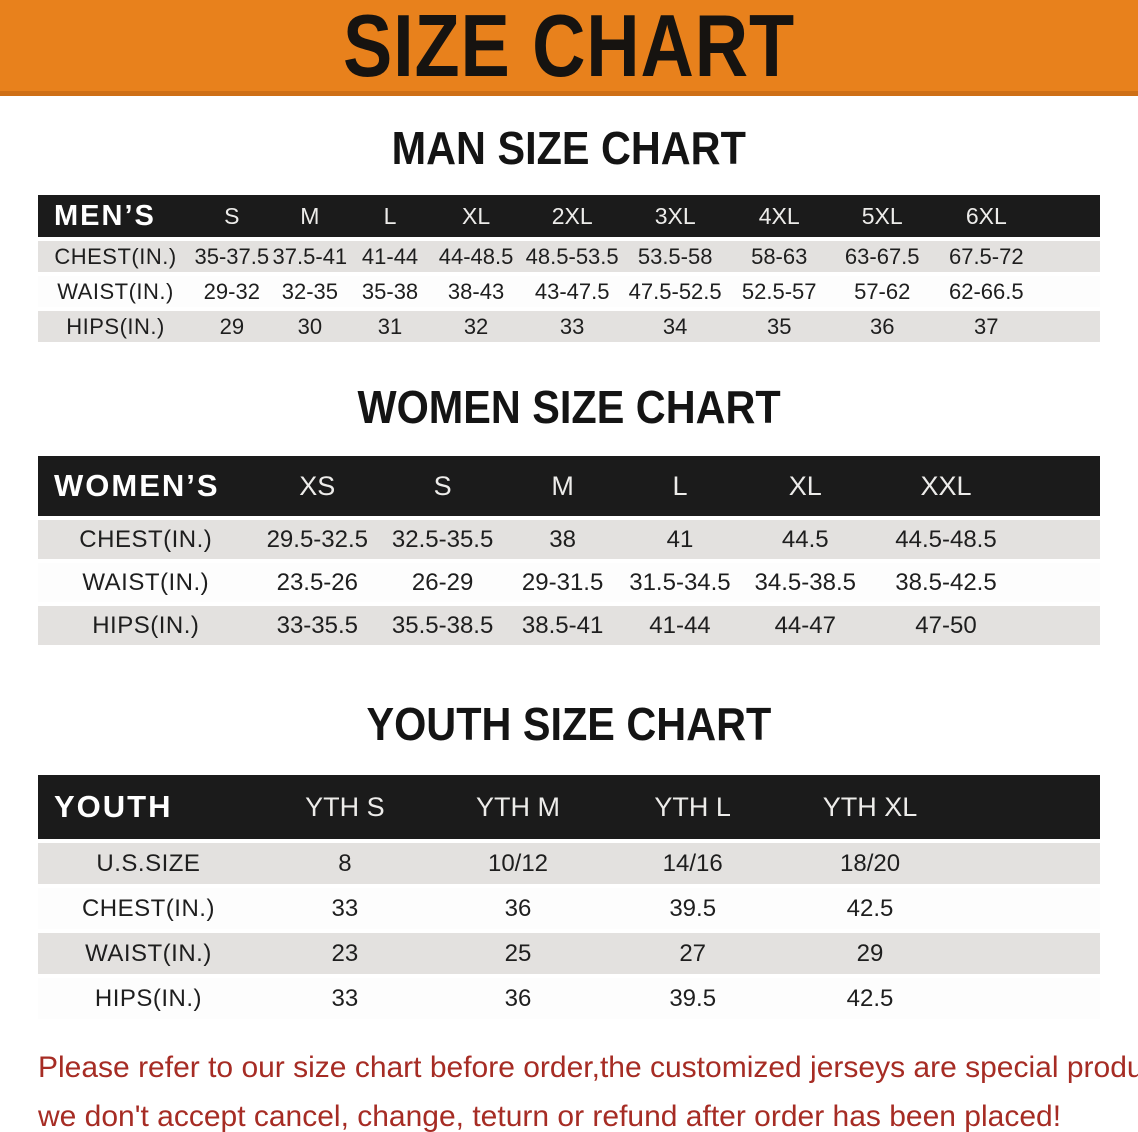  I want to click on size-column-header: L, so click(680, 486).